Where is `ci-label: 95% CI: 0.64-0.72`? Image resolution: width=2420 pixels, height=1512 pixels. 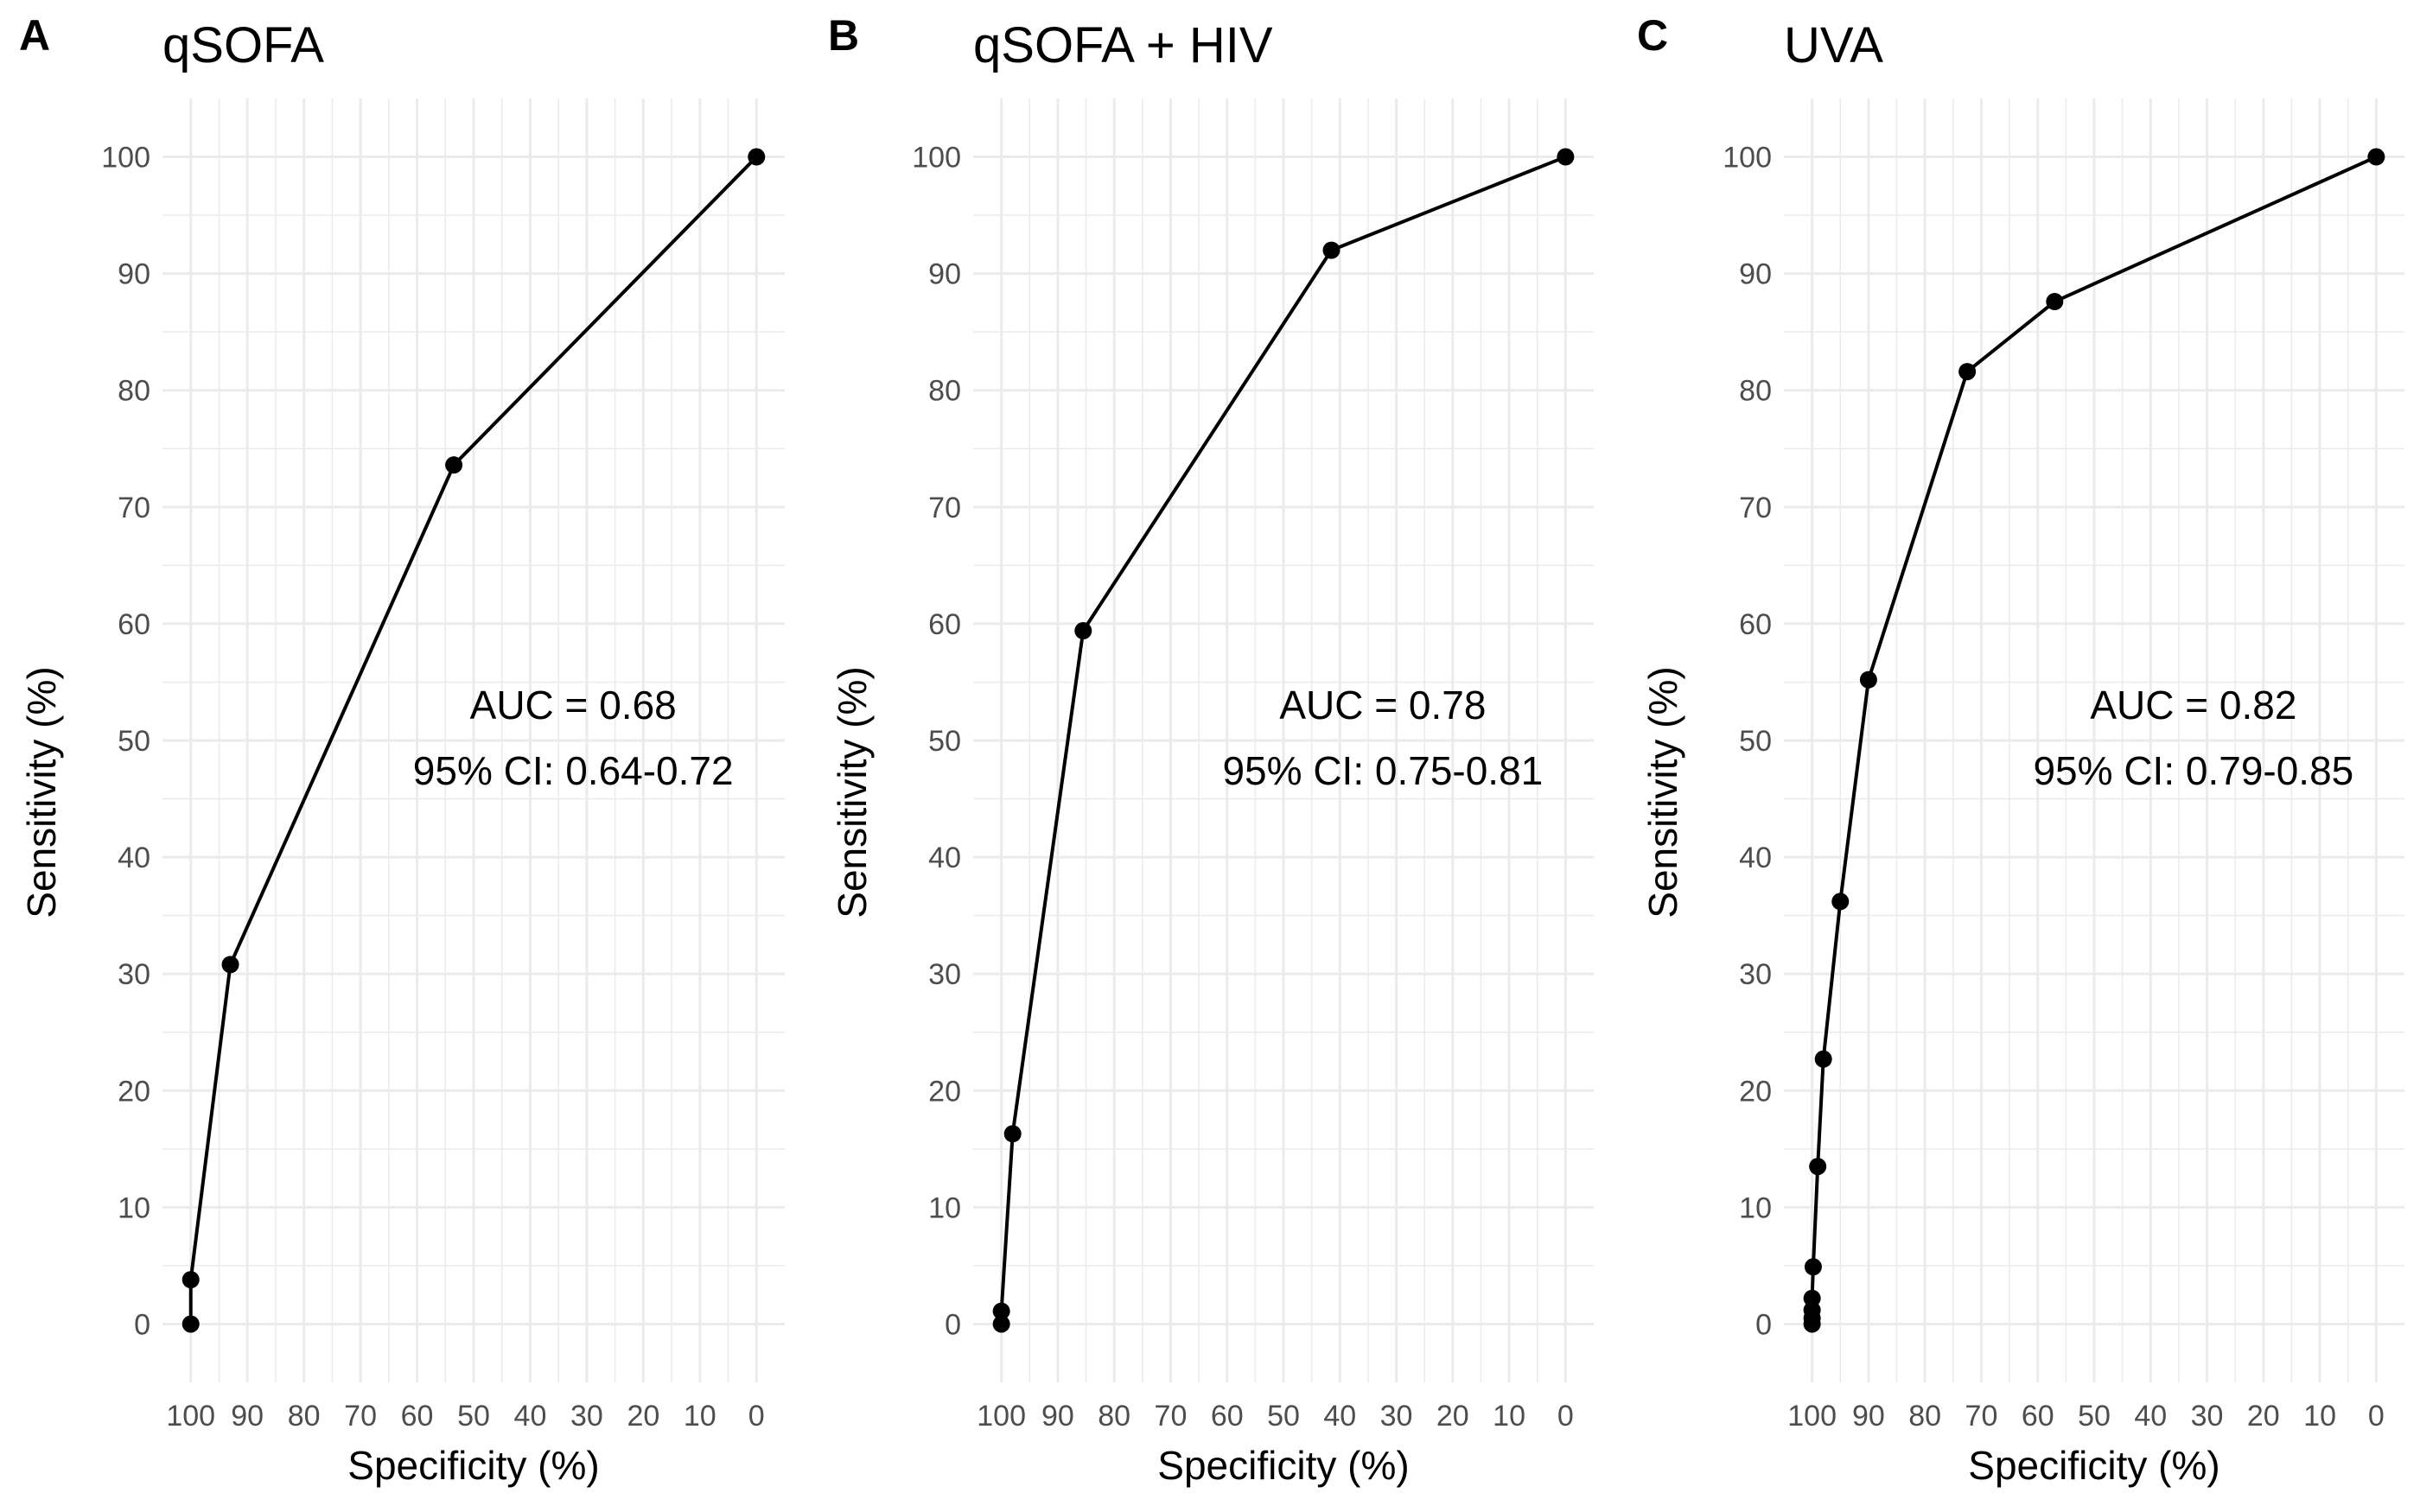
ci-label: 95% CI: 0.64-0.72 is located at coordinates (573, 770).